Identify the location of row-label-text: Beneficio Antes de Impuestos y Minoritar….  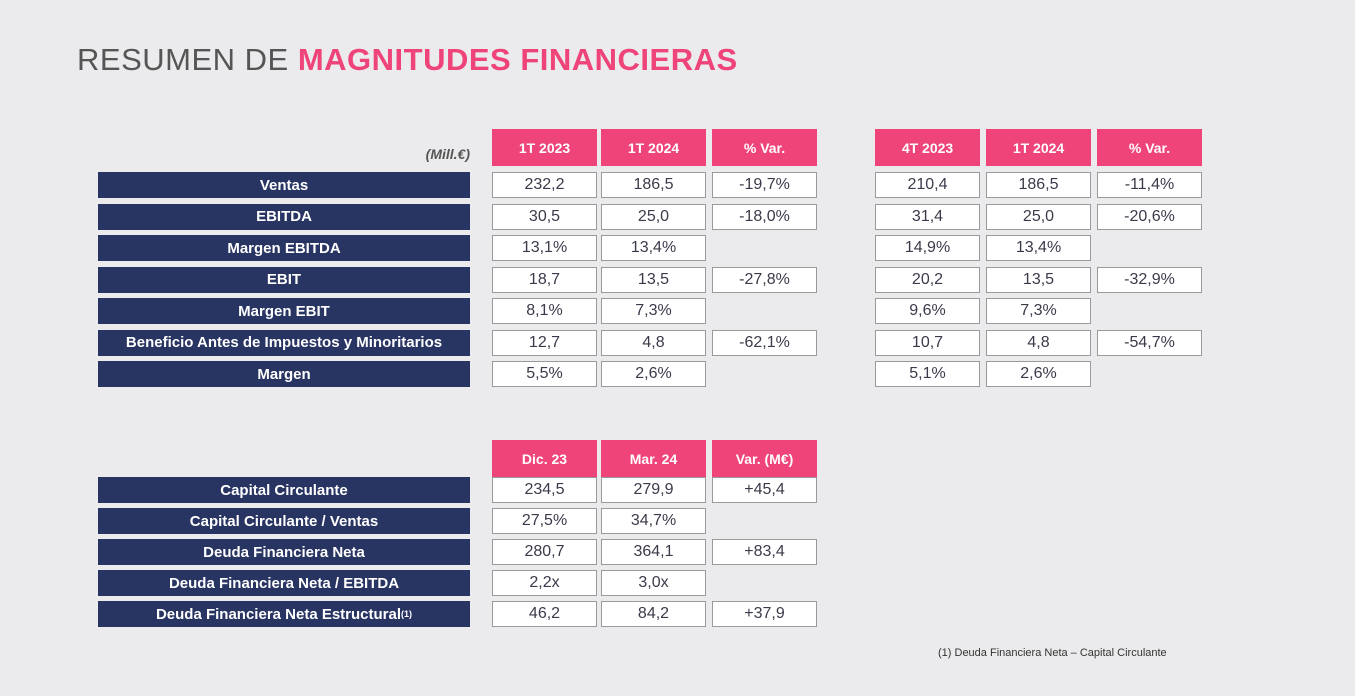
(284, 342).